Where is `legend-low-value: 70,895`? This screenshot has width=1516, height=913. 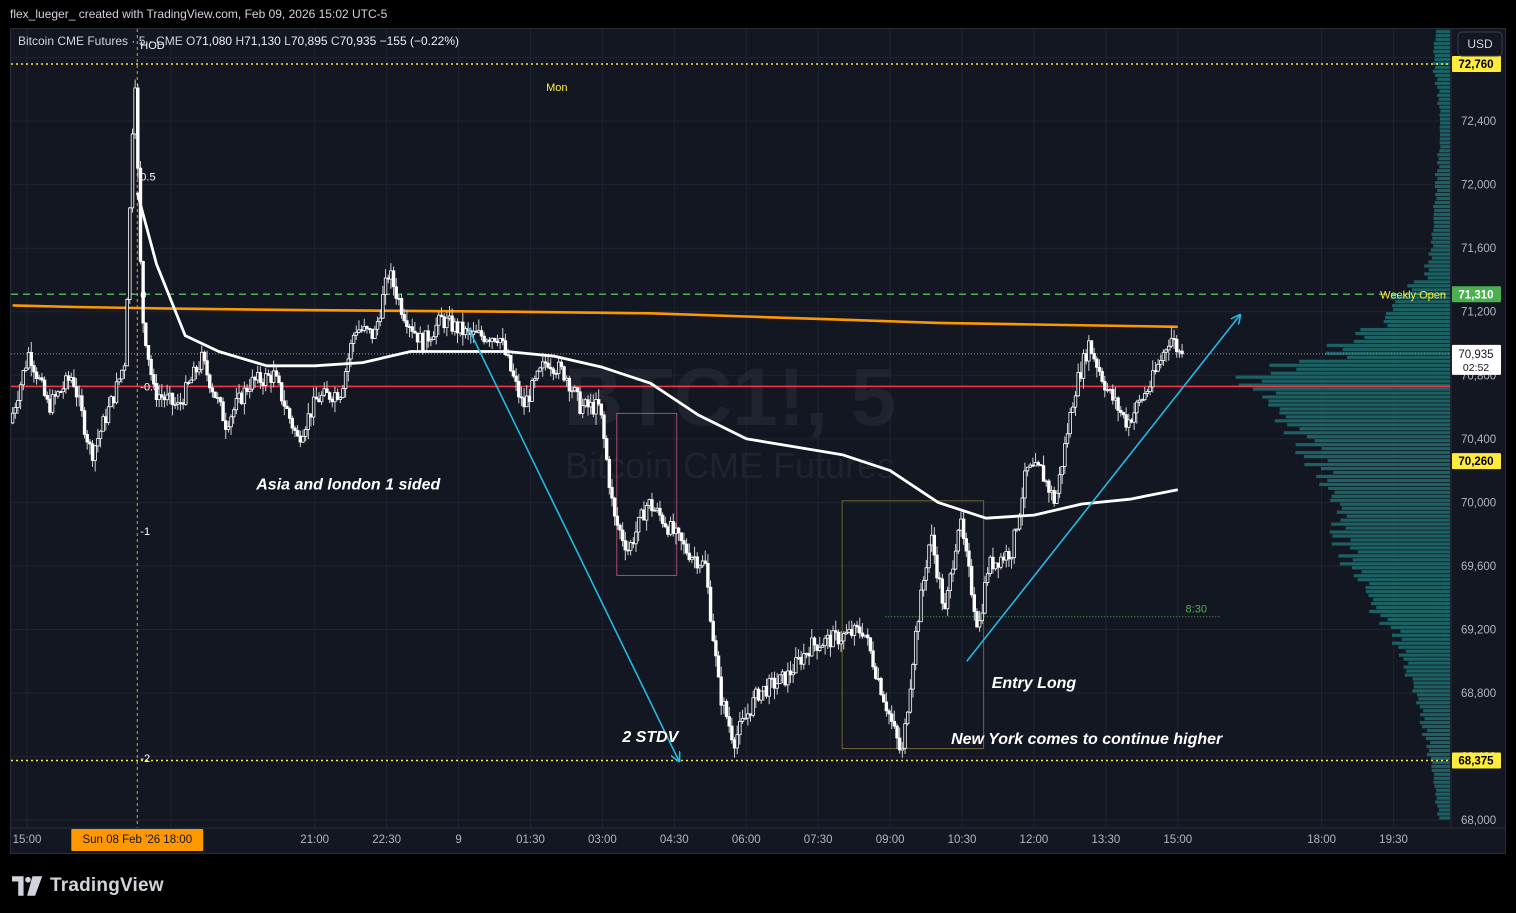 legend-low-value: 70,895 is located at coordinates (311, 41).